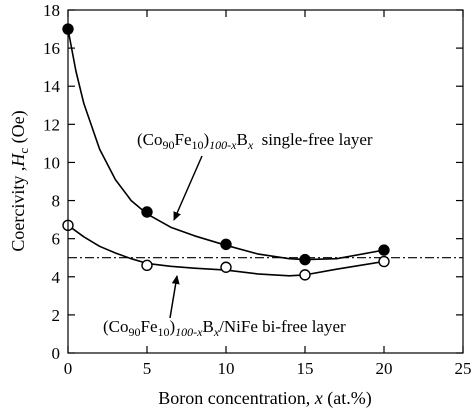  I want to click on x-tick-label: 20, so click(384, 368).